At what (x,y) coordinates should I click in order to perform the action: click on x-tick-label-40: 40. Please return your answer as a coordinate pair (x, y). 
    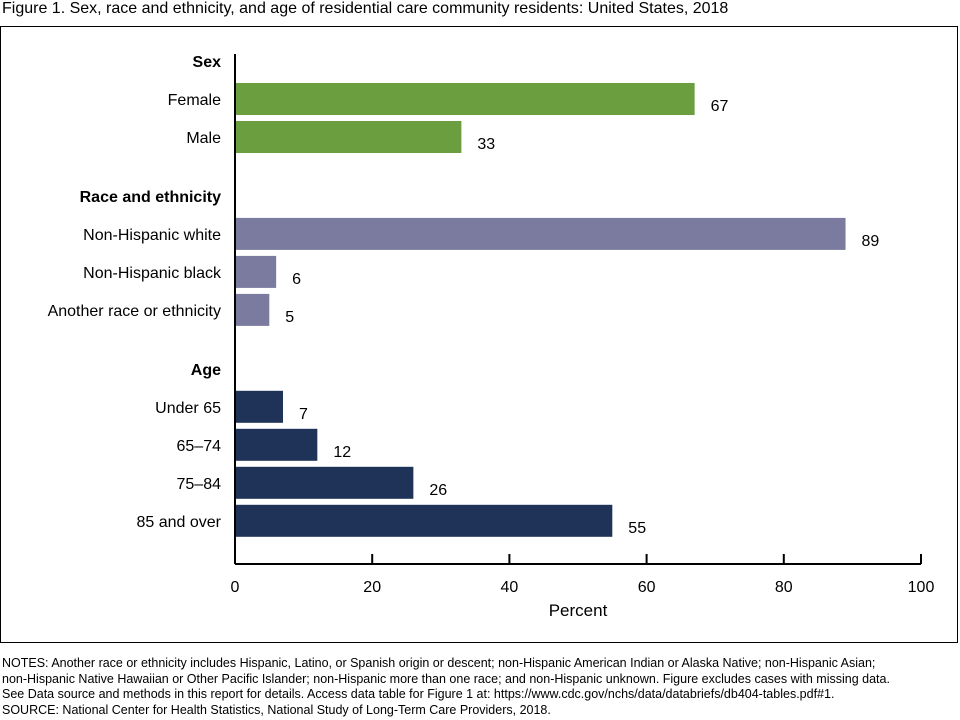
    Looking at the image, I should click on (510, 587).